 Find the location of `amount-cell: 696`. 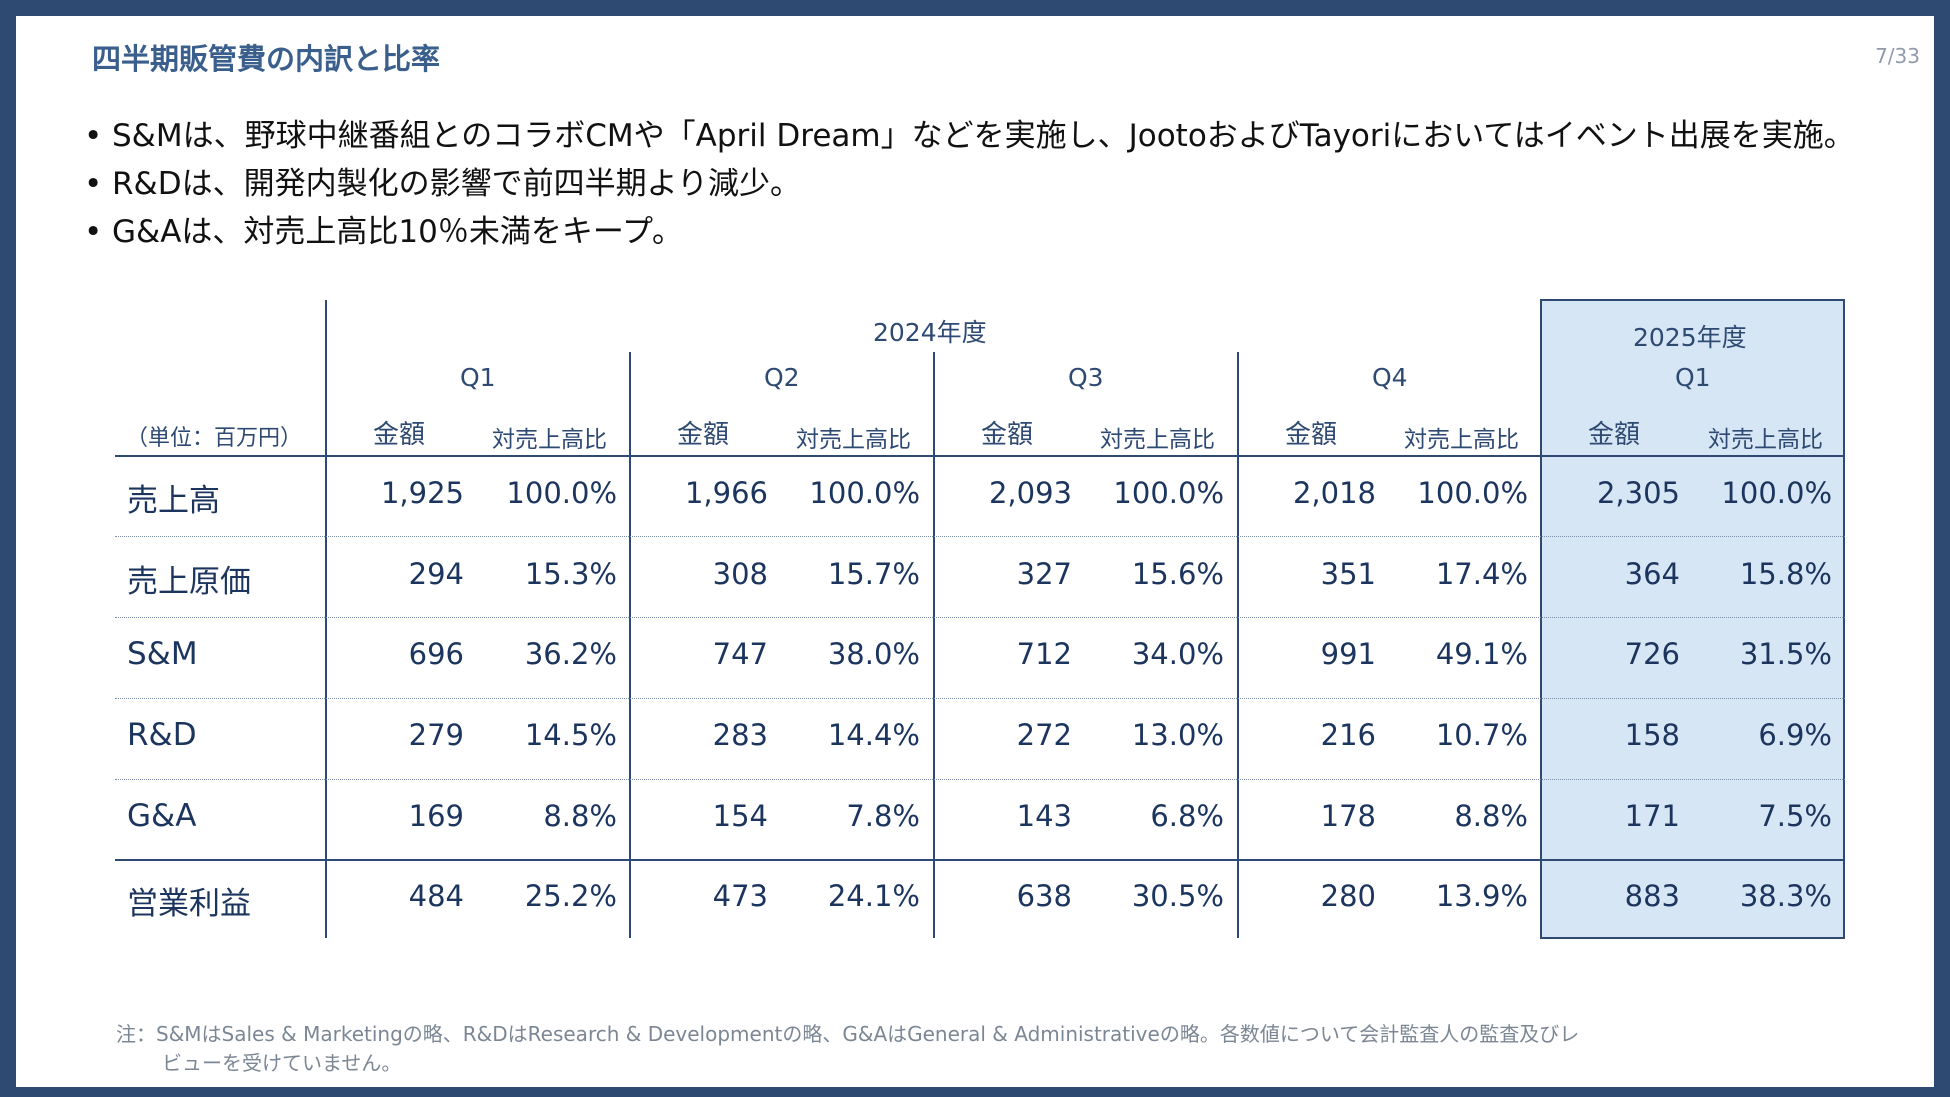

amount-cell: 696 is located at coordinates (436, 654).